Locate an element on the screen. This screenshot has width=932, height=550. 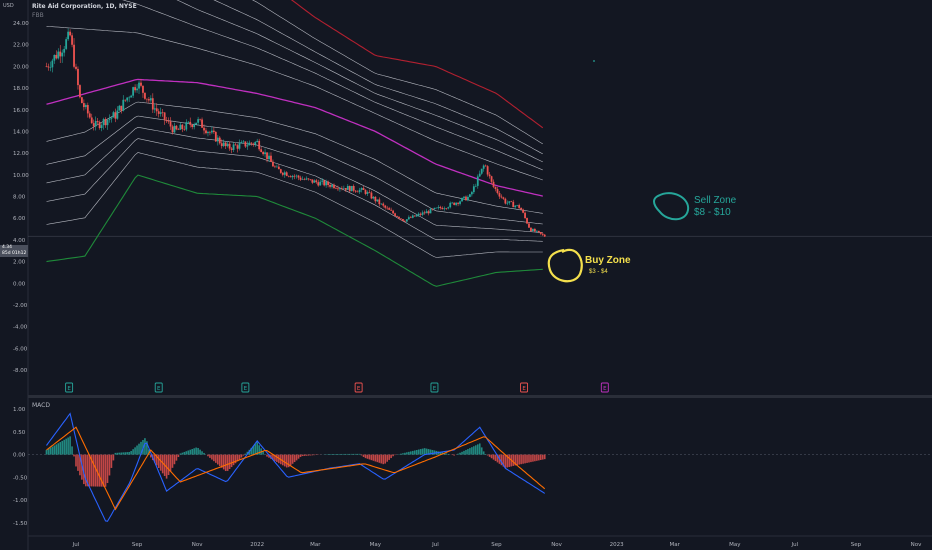
last-price-value: 4.34 is located at coordinates (7, 247).